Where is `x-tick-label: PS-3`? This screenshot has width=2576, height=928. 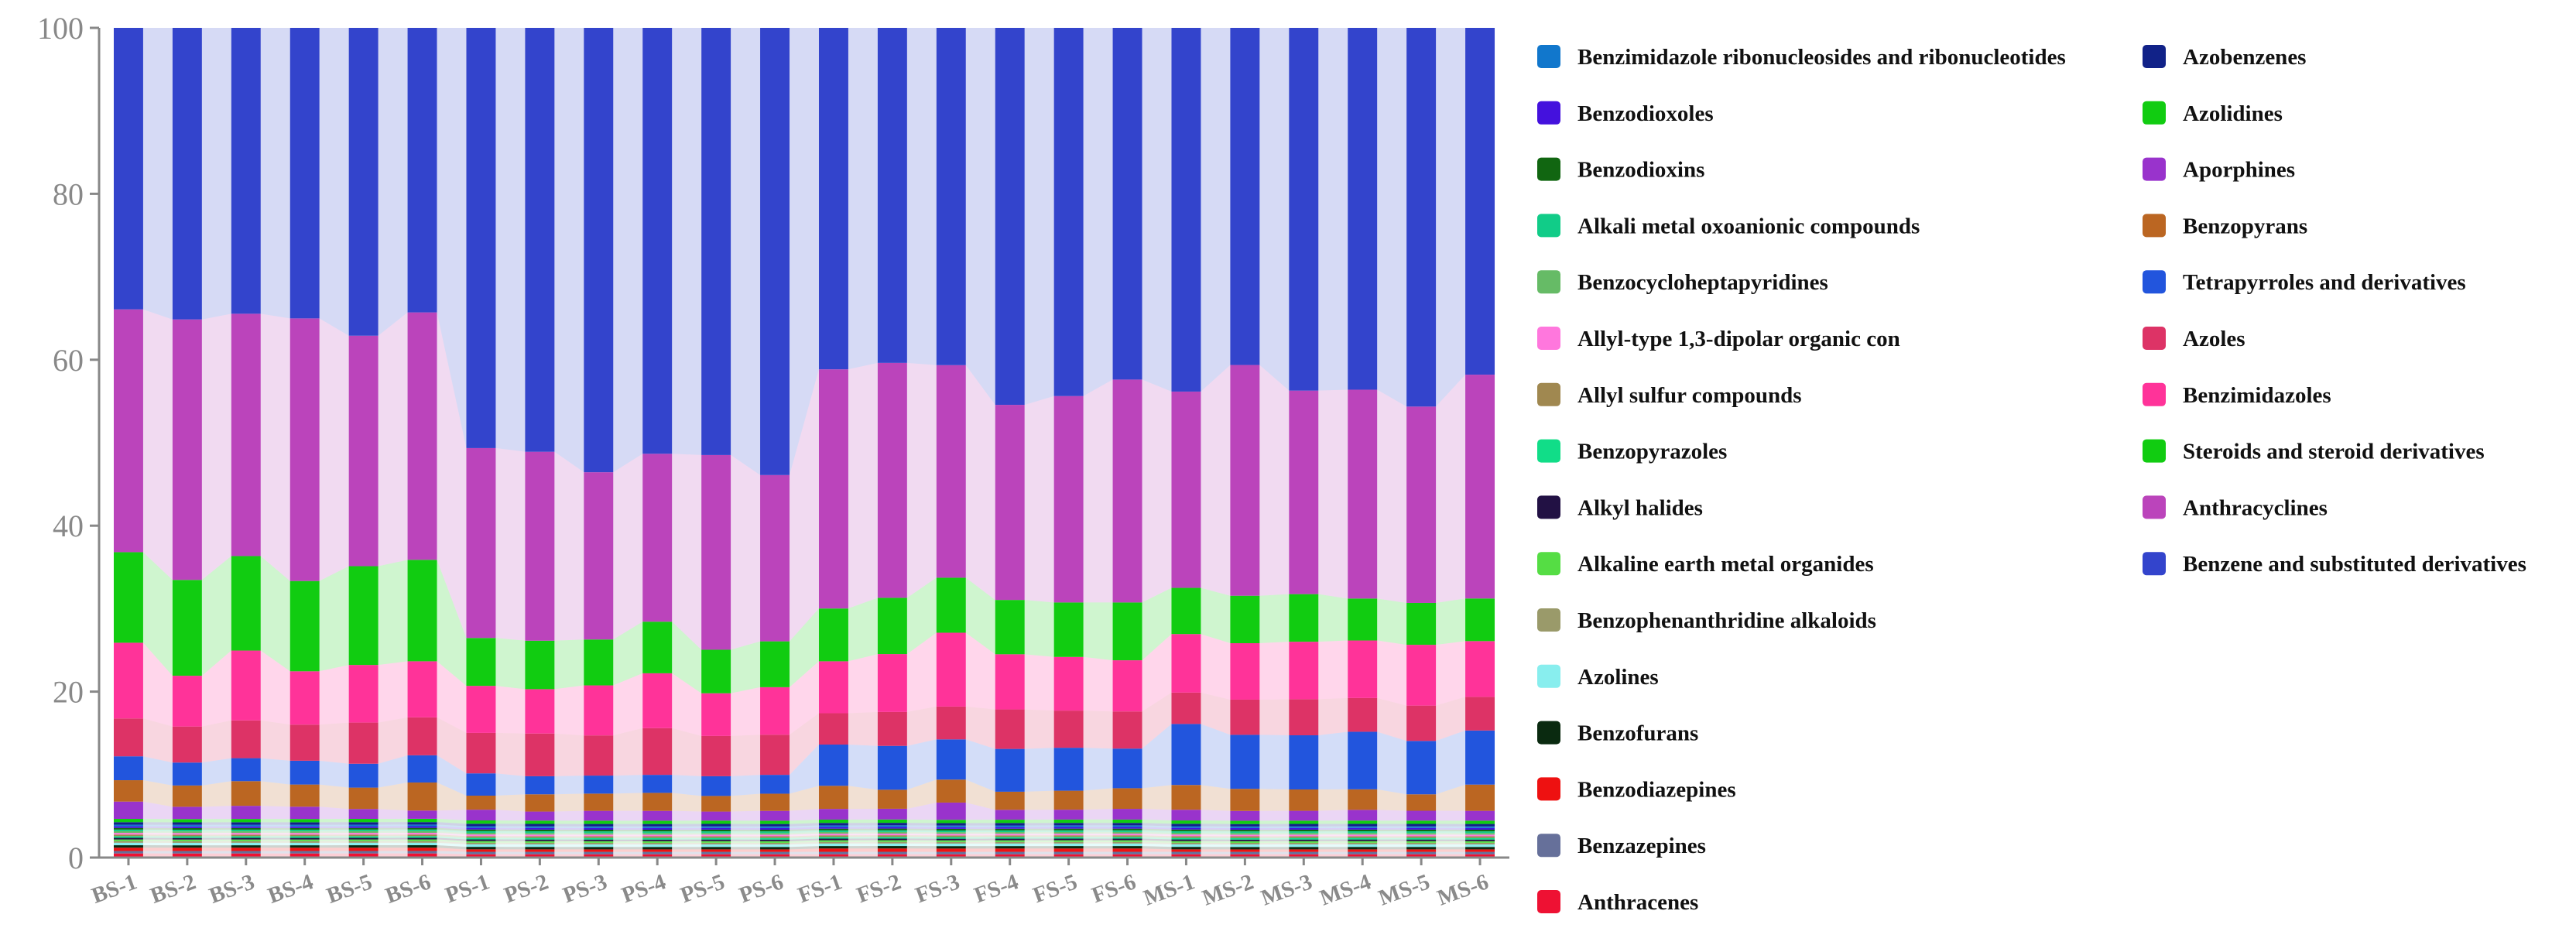 x-tick-label: PS-3 is located at coordinates (585, 888).